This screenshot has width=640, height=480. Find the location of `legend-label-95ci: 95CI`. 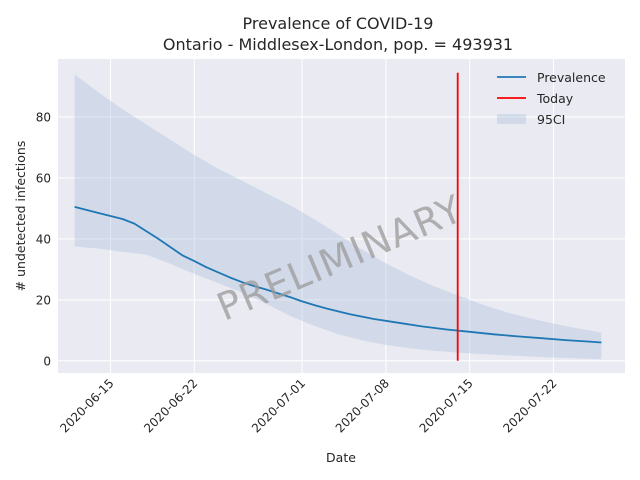

legend-label-95ci: 95CI is located at coordinates (551, 119).